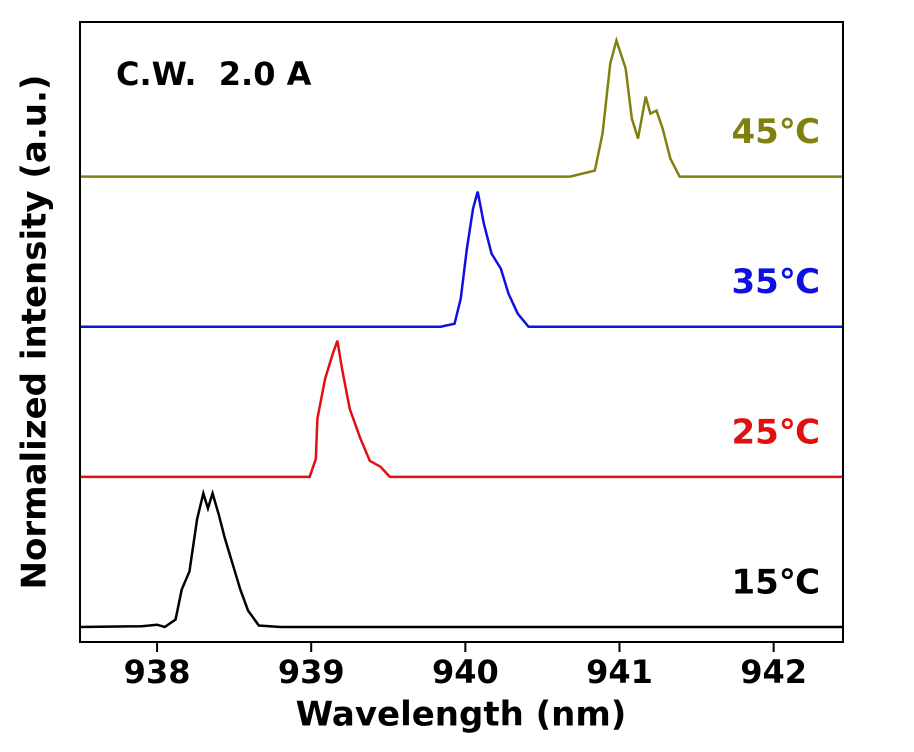 The width and height of the screenshot is (914, 752). I want to click on series-label: 35℃, so click(776, 282).